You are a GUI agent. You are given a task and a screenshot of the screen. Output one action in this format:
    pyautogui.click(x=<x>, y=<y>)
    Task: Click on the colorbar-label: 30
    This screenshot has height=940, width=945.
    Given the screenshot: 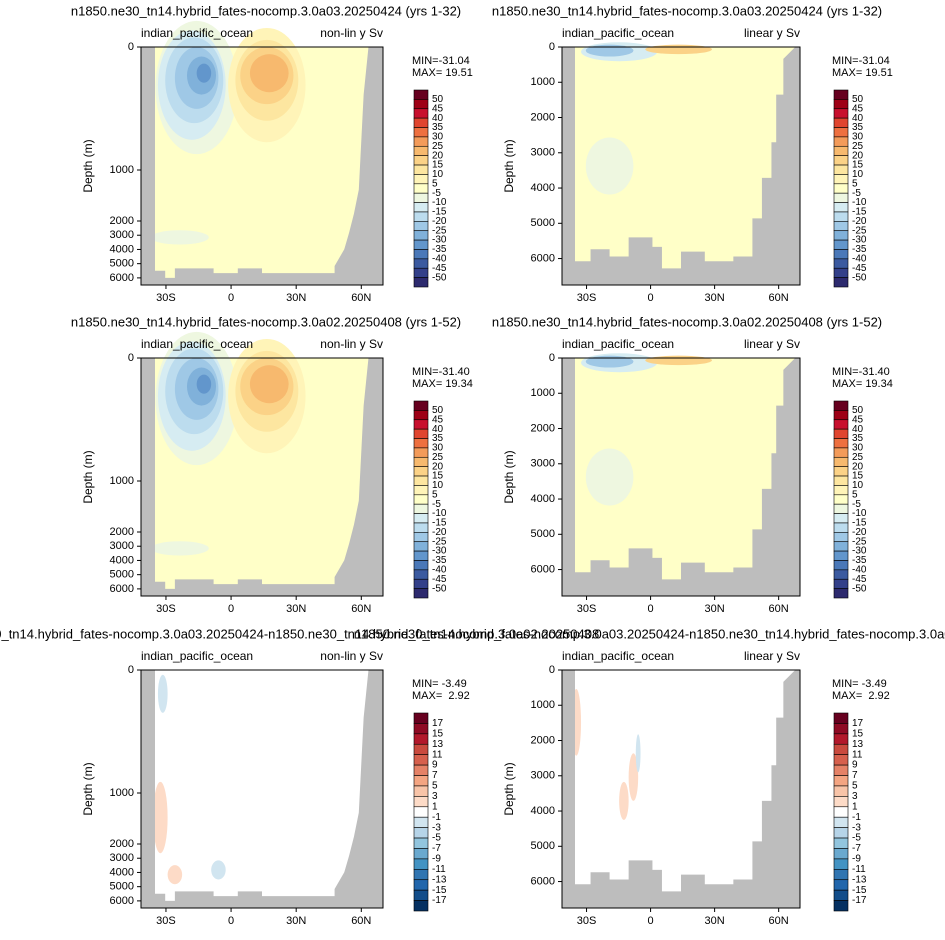 What is the action you would take?
    pyautogui.click(x=858, y=448)
    